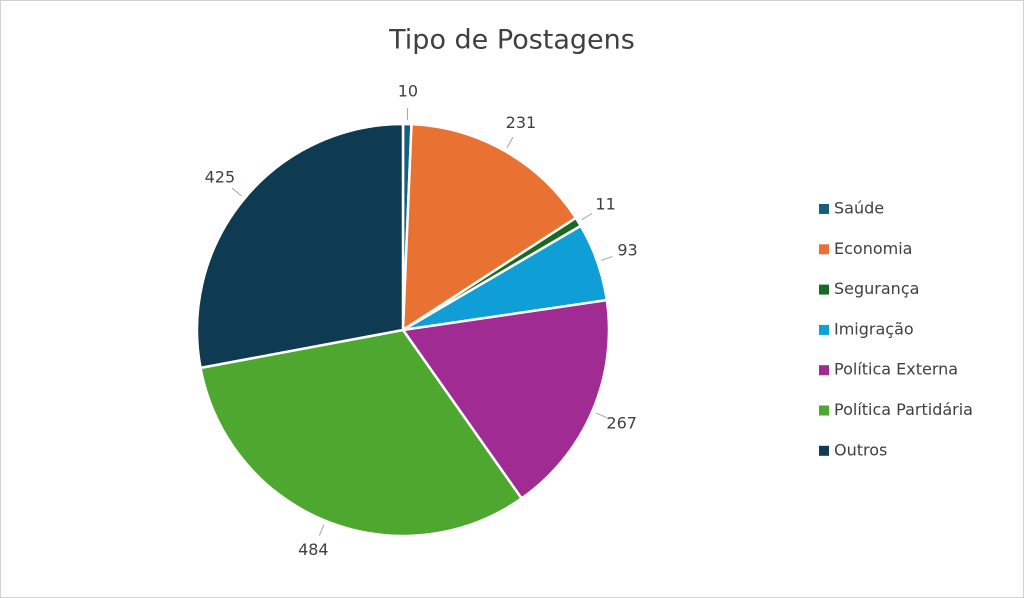 The width and height of the screenshot is (1024, 598). What do you see at coordinates (521, 122) in the screenshot?
I see `data-label: 231` at bounding box center [521, 122].